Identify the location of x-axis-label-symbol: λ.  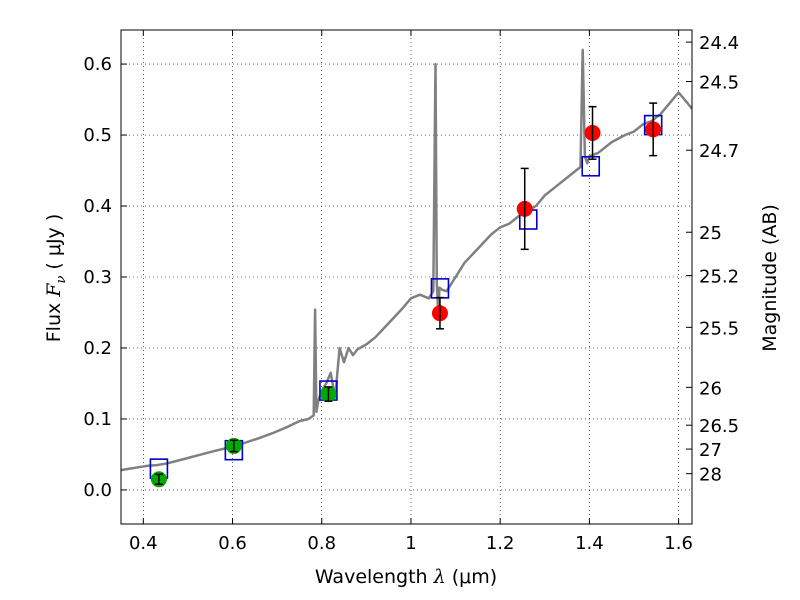
(439, 577).